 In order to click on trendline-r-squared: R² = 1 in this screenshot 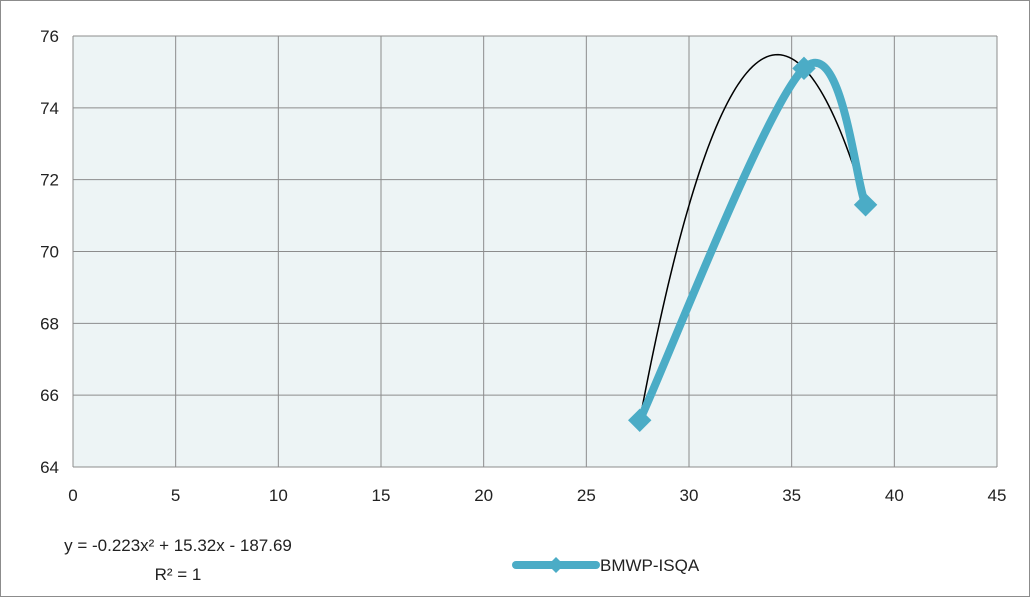, I will do `click(178, 574)`.